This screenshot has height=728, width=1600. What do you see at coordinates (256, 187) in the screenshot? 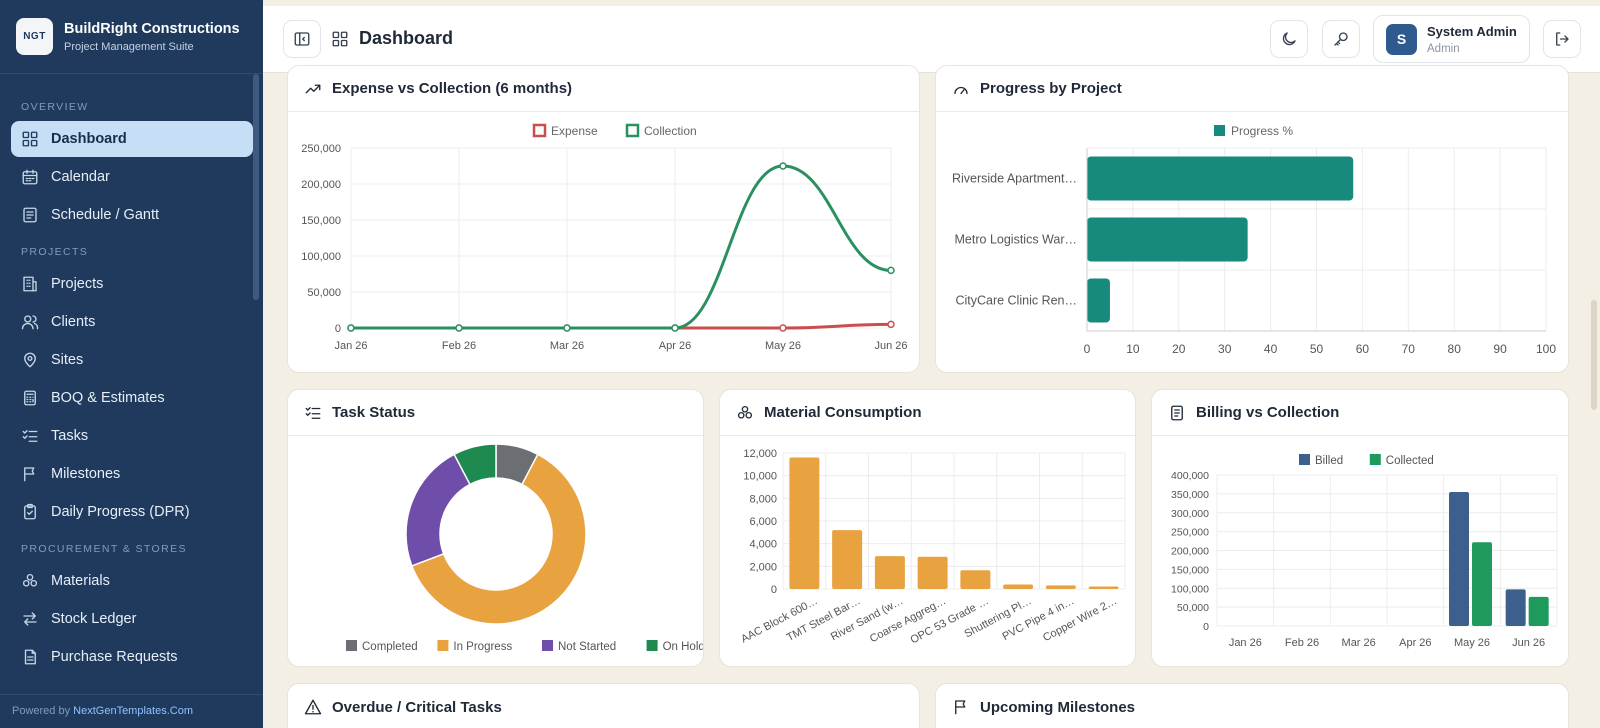
I see `sidebar-scrollbar` at bounding box center [256, 187].